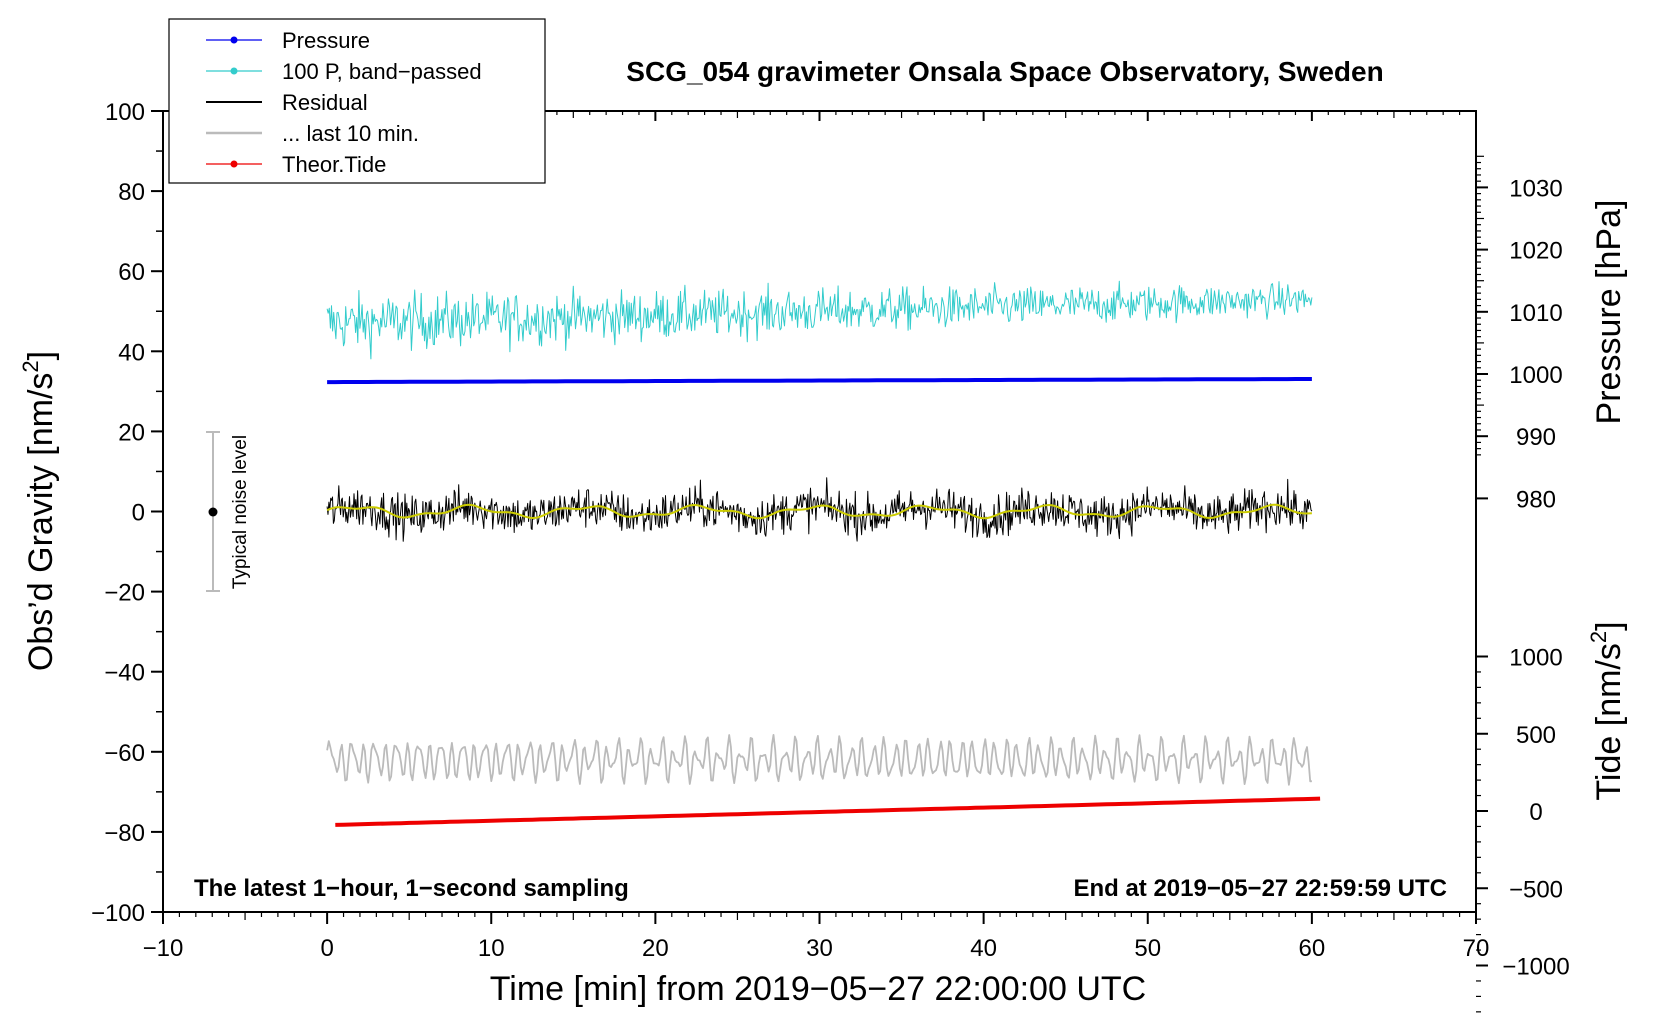 Image resolution: width=1660 pixels, height=1020 pixels. Describe the element at coordinates (326, 40) in the screenshot. I see `legend-label-pressure: Pressure` at that location.